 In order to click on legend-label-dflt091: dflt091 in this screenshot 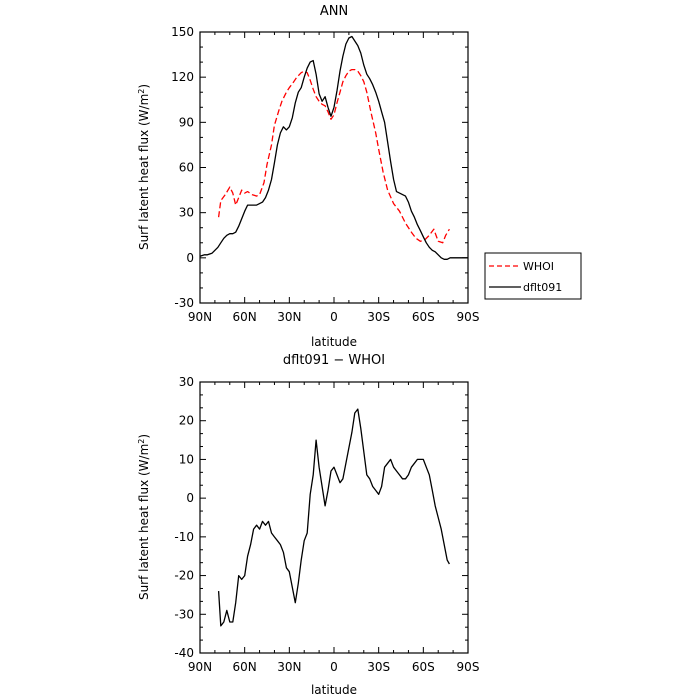, I will do `click(542, 287)`.